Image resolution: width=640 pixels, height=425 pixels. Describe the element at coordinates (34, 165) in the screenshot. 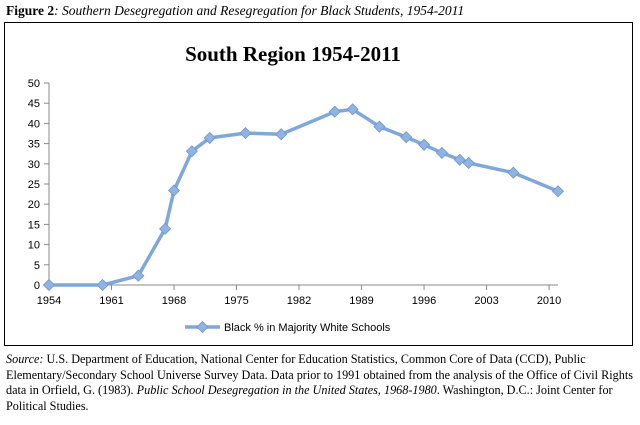

I see `y-tick-label: 30` at that location.